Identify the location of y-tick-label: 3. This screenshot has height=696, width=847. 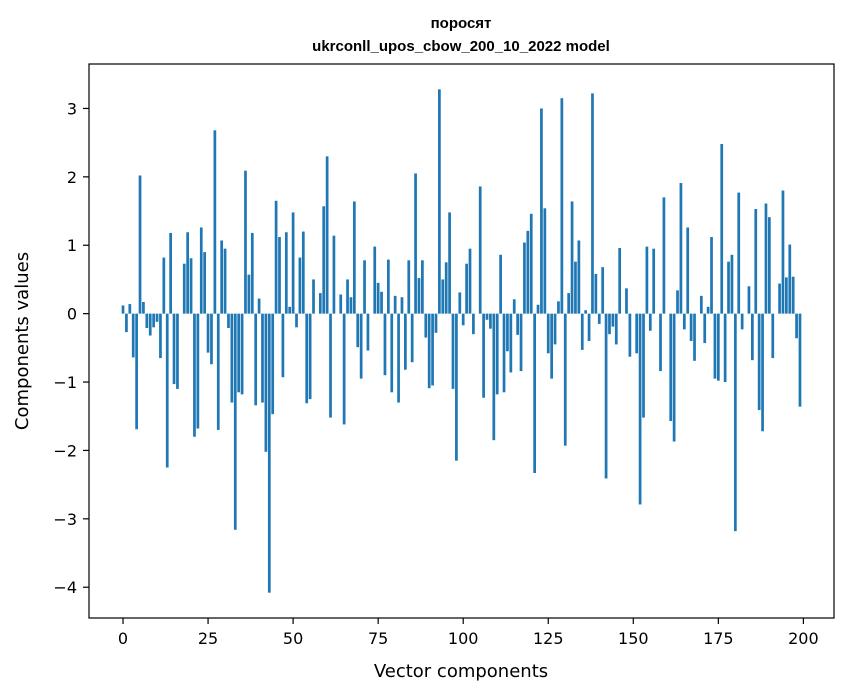
(72, 108).